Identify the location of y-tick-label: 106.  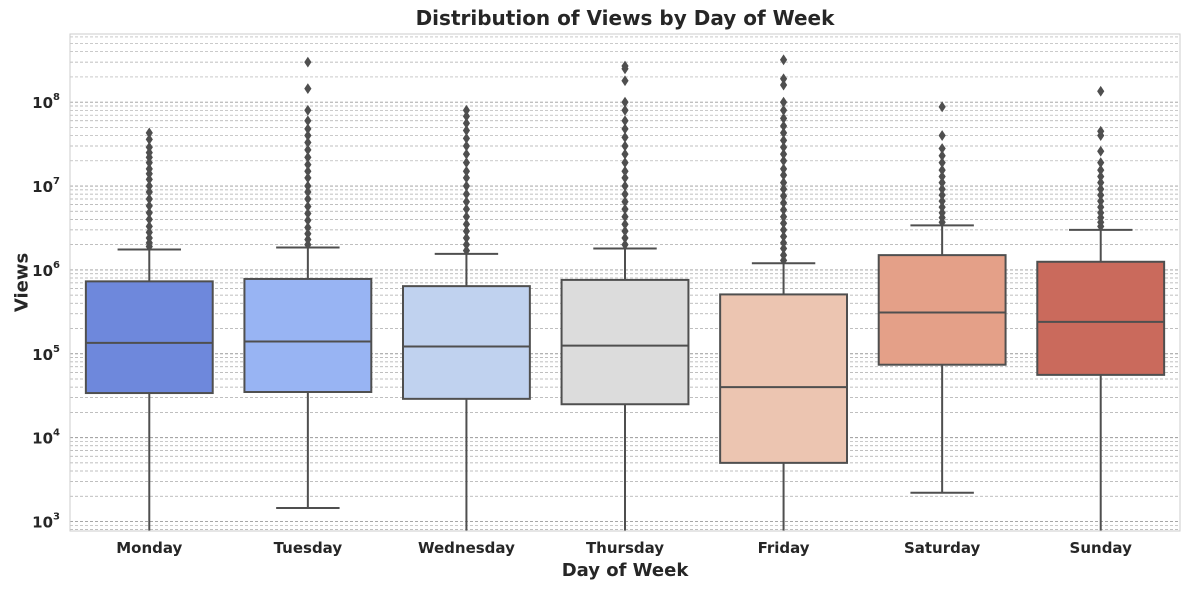
(46, 270).